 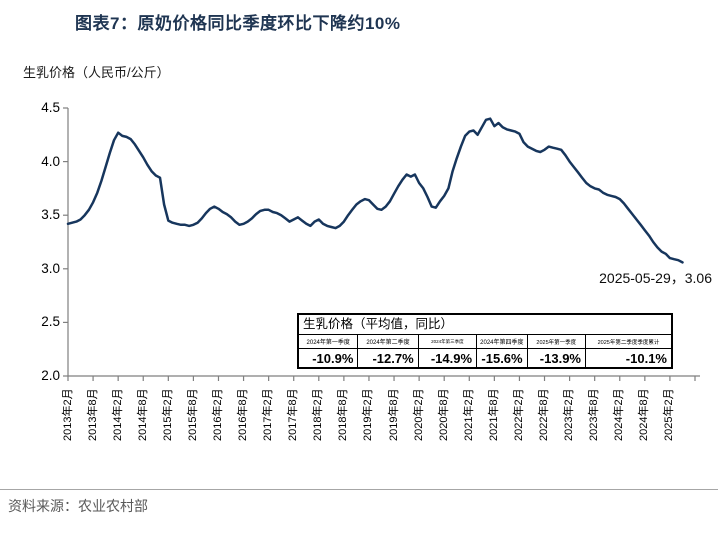 I want to click on x-axis-label: 2018年2月, so click(x=318, y=414).